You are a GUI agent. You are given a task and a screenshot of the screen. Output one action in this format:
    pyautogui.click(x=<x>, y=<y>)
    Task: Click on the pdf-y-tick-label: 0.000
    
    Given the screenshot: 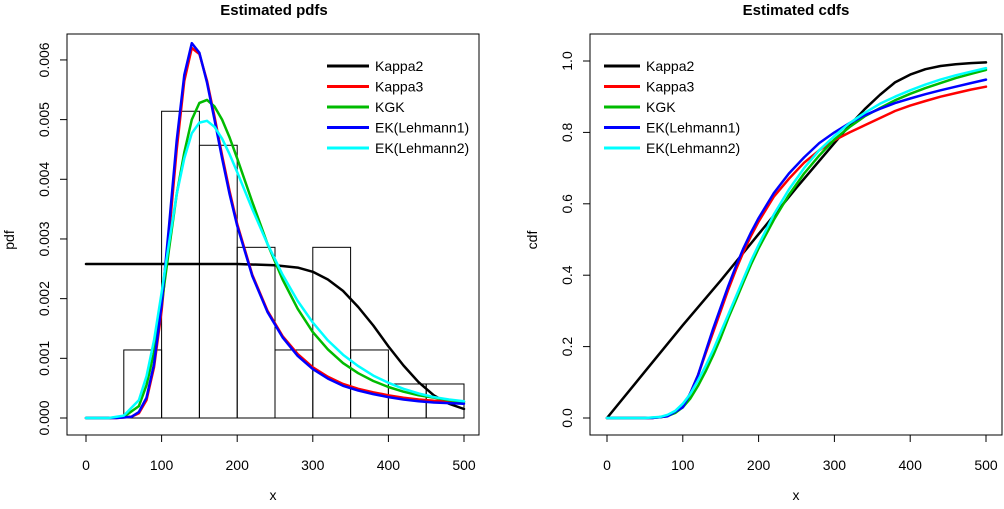 What is the action you would take?
    pyautogui.click(x=44, y=417)
    